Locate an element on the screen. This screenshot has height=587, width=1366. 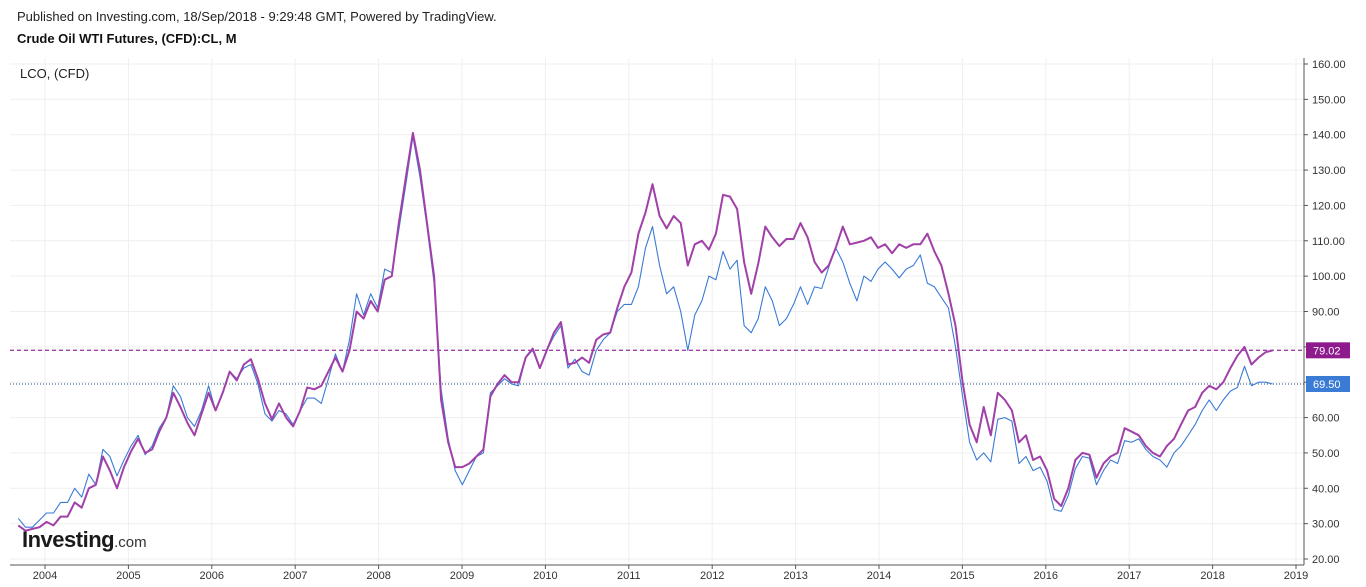
y-tick-label: 90.00 is located at coordinates (1326, 313).